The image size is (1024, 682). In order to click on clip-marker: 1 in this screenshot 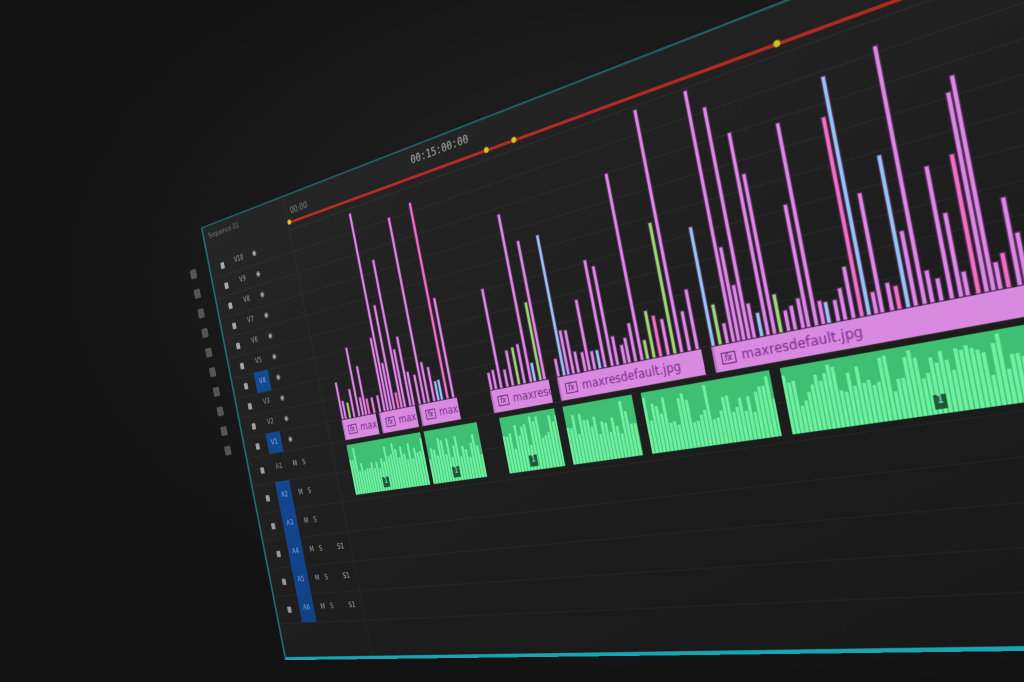, I will do `click(940, 401)`.